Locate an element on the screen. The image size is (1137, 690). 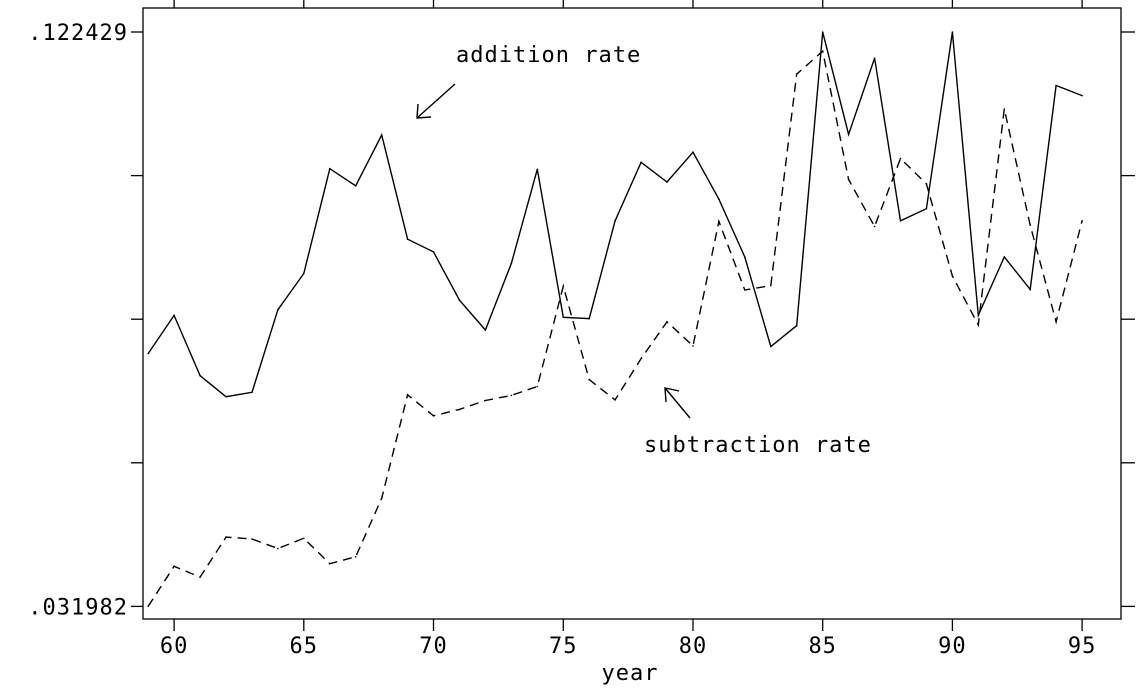
x-tick-label-70: 70 is located at coordinates (433, 646).